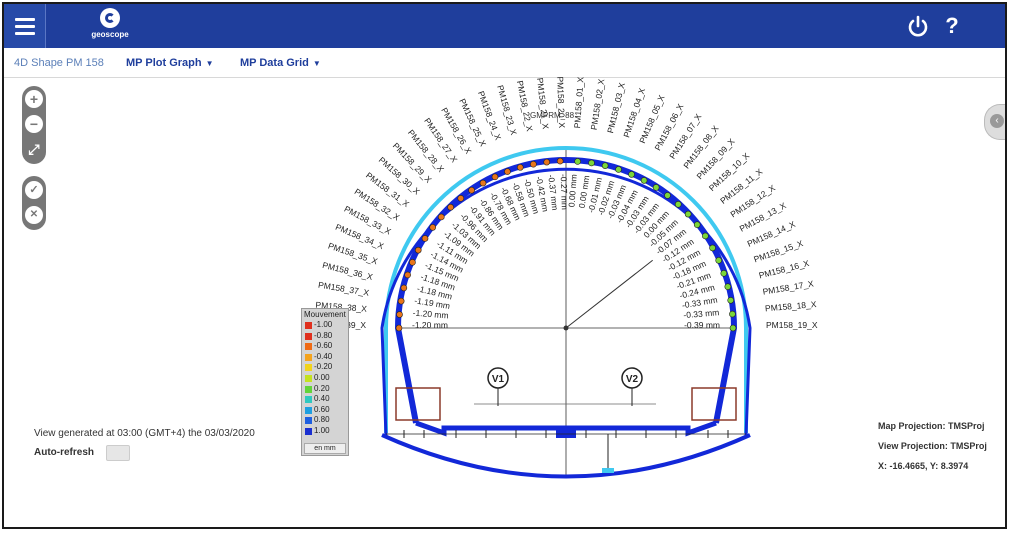  Describe the element at coordinates (322, 420) in the screenshot. I see `legend-value: 0.80` at that location.